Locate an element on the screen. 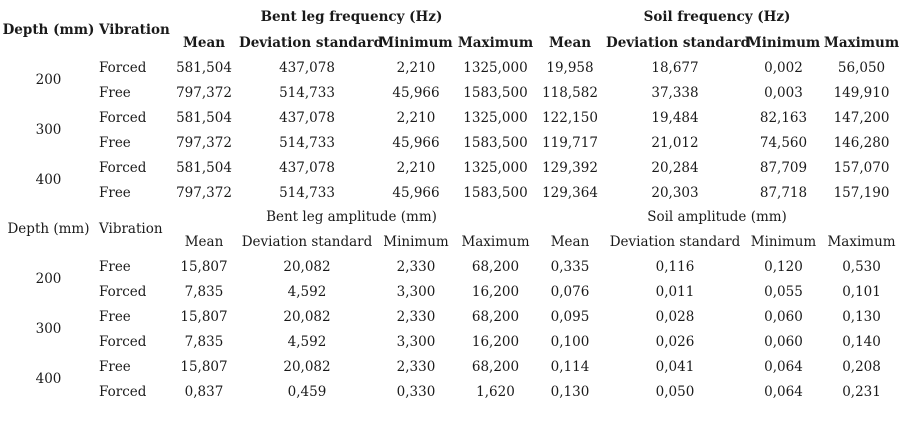 The image size is (905, 442). value-cell: 0,026 is located at coordinates (675, 341).